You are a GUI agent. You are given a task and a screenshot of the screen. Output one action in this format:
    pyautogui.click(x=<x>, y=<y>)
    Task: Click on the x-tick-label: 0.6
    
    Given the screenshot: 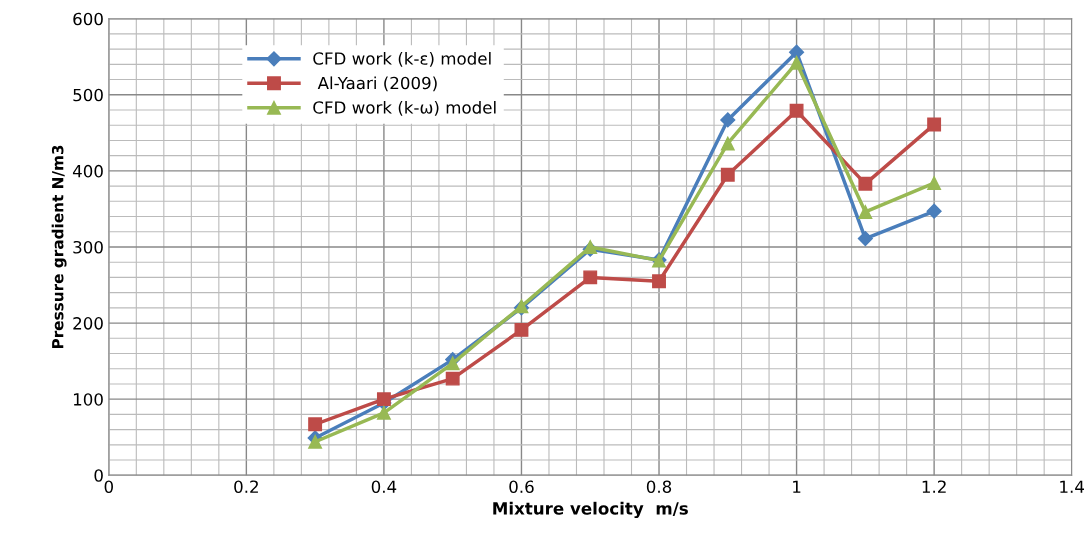 What is the action you would take?
    pyautogui.click(x=521, y=487)
    